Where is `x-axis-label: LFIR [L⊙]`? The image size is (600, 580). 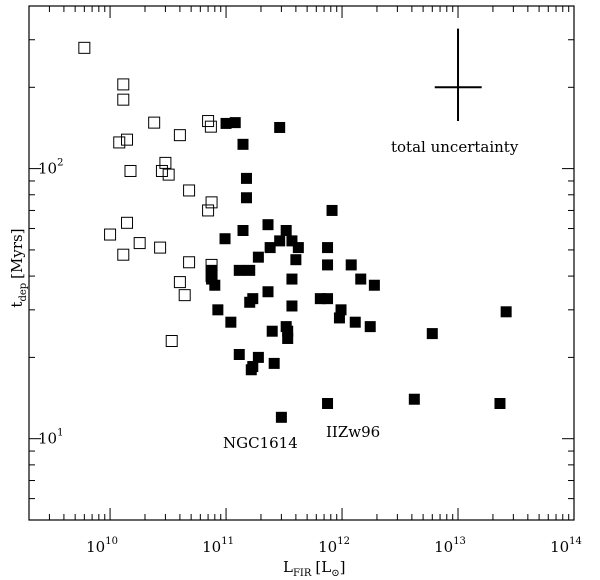 x-axis-label: LFIR [L⊙] is located at coordinates (314, 568).